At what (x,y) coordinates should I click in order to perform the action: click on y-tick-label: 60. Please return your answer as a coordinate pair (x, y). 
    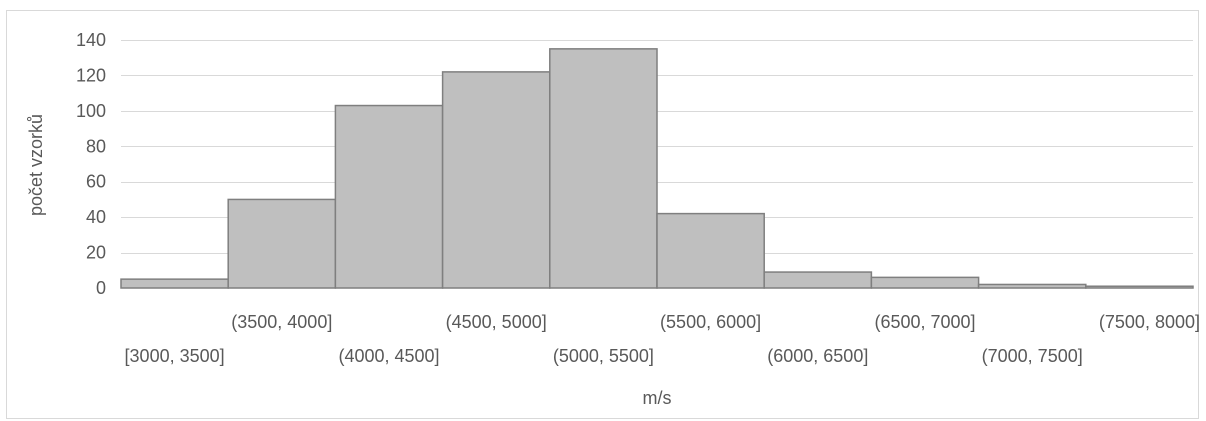
    Looking at the image, I should click on (96, 182).